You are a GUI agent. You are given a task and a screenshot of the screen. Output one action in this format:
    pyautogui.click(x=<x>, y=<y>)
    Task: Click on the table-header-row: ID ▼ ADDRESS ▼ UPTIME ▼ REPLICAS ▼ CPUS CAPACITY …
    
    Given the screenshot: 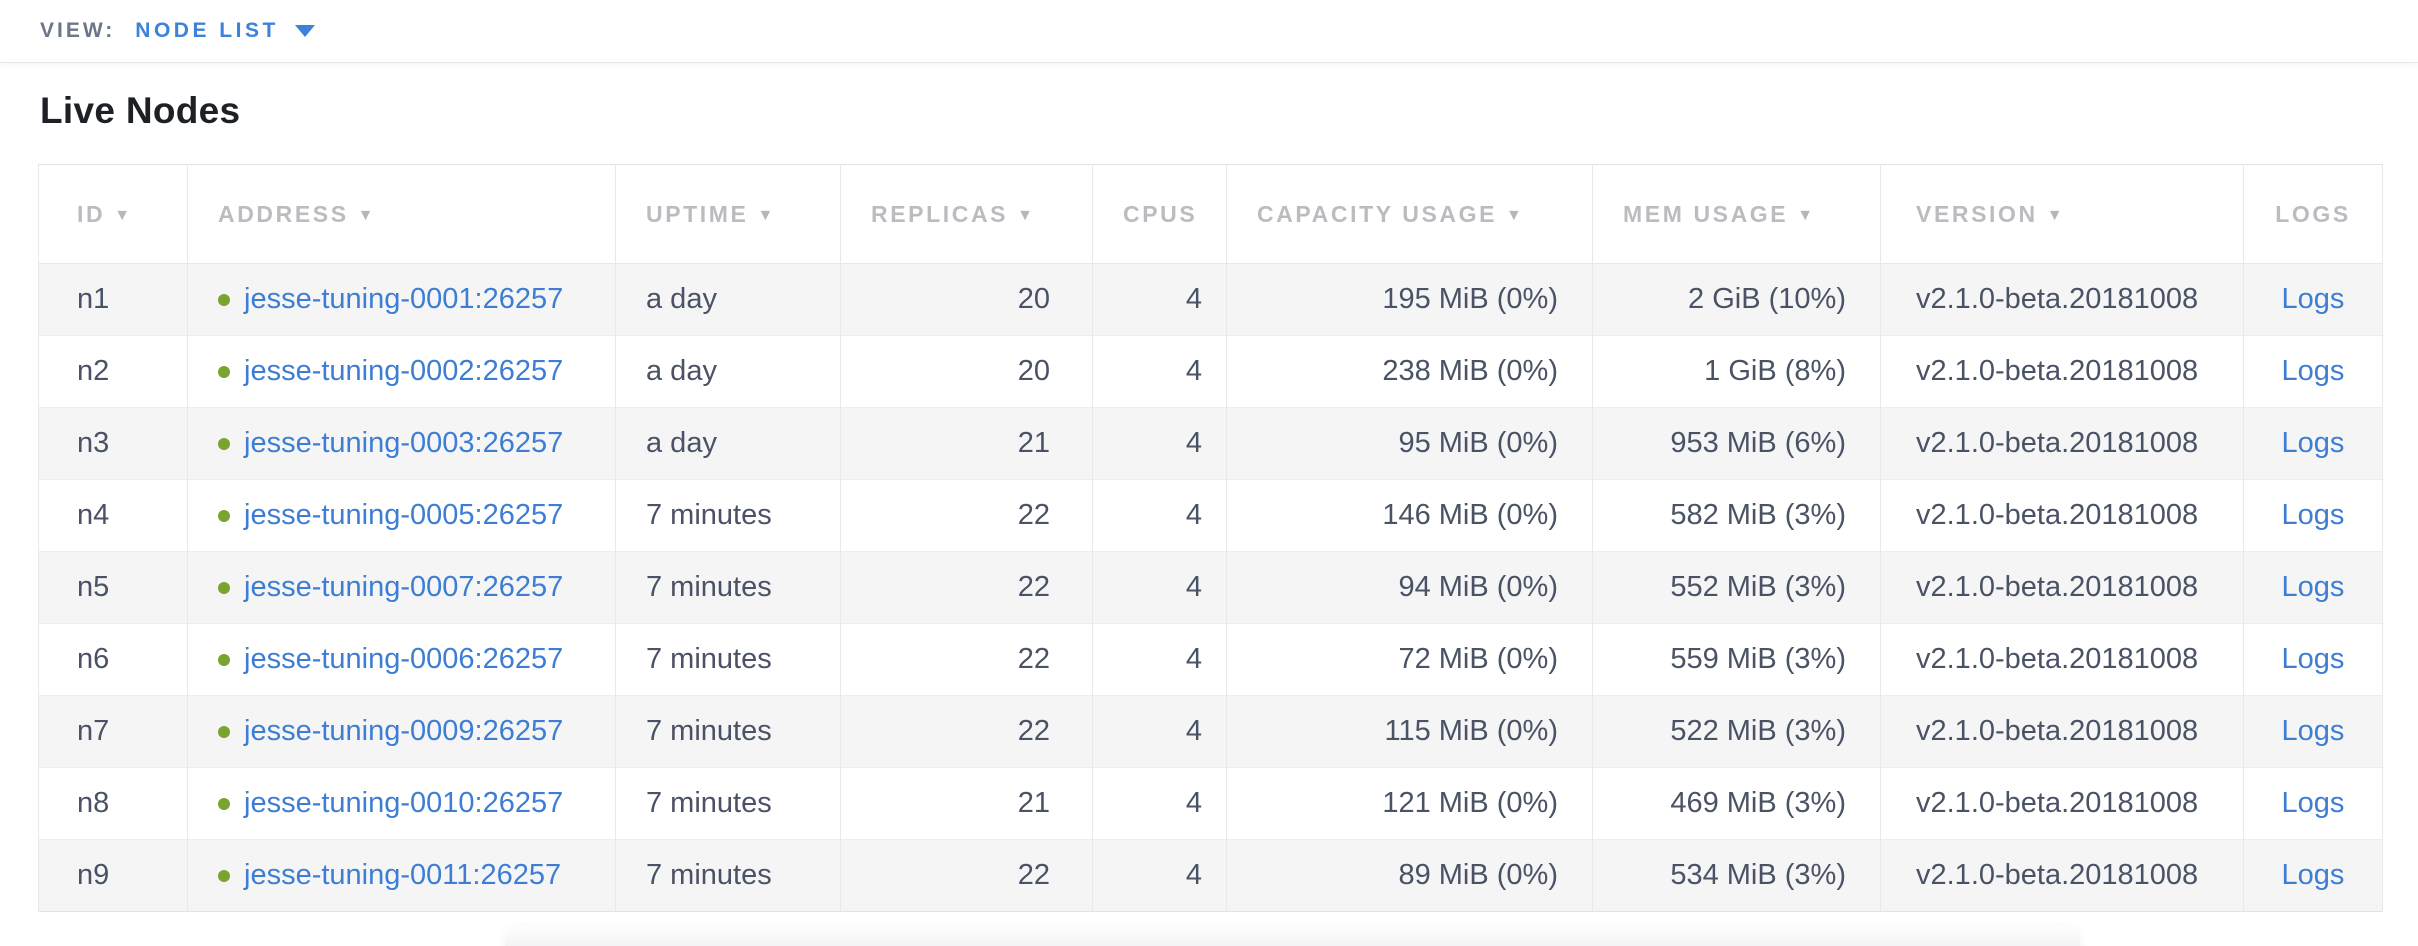 What is the action you would take?
    pyautogui.click(x=1210, y=214)
    